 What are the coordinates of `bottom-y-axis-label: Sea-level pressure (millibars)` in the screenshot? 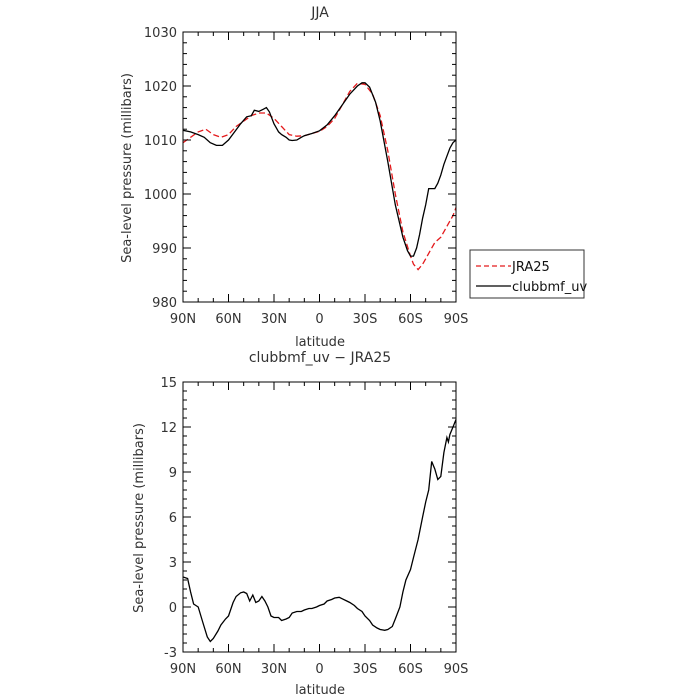 It's located at (139, 518).